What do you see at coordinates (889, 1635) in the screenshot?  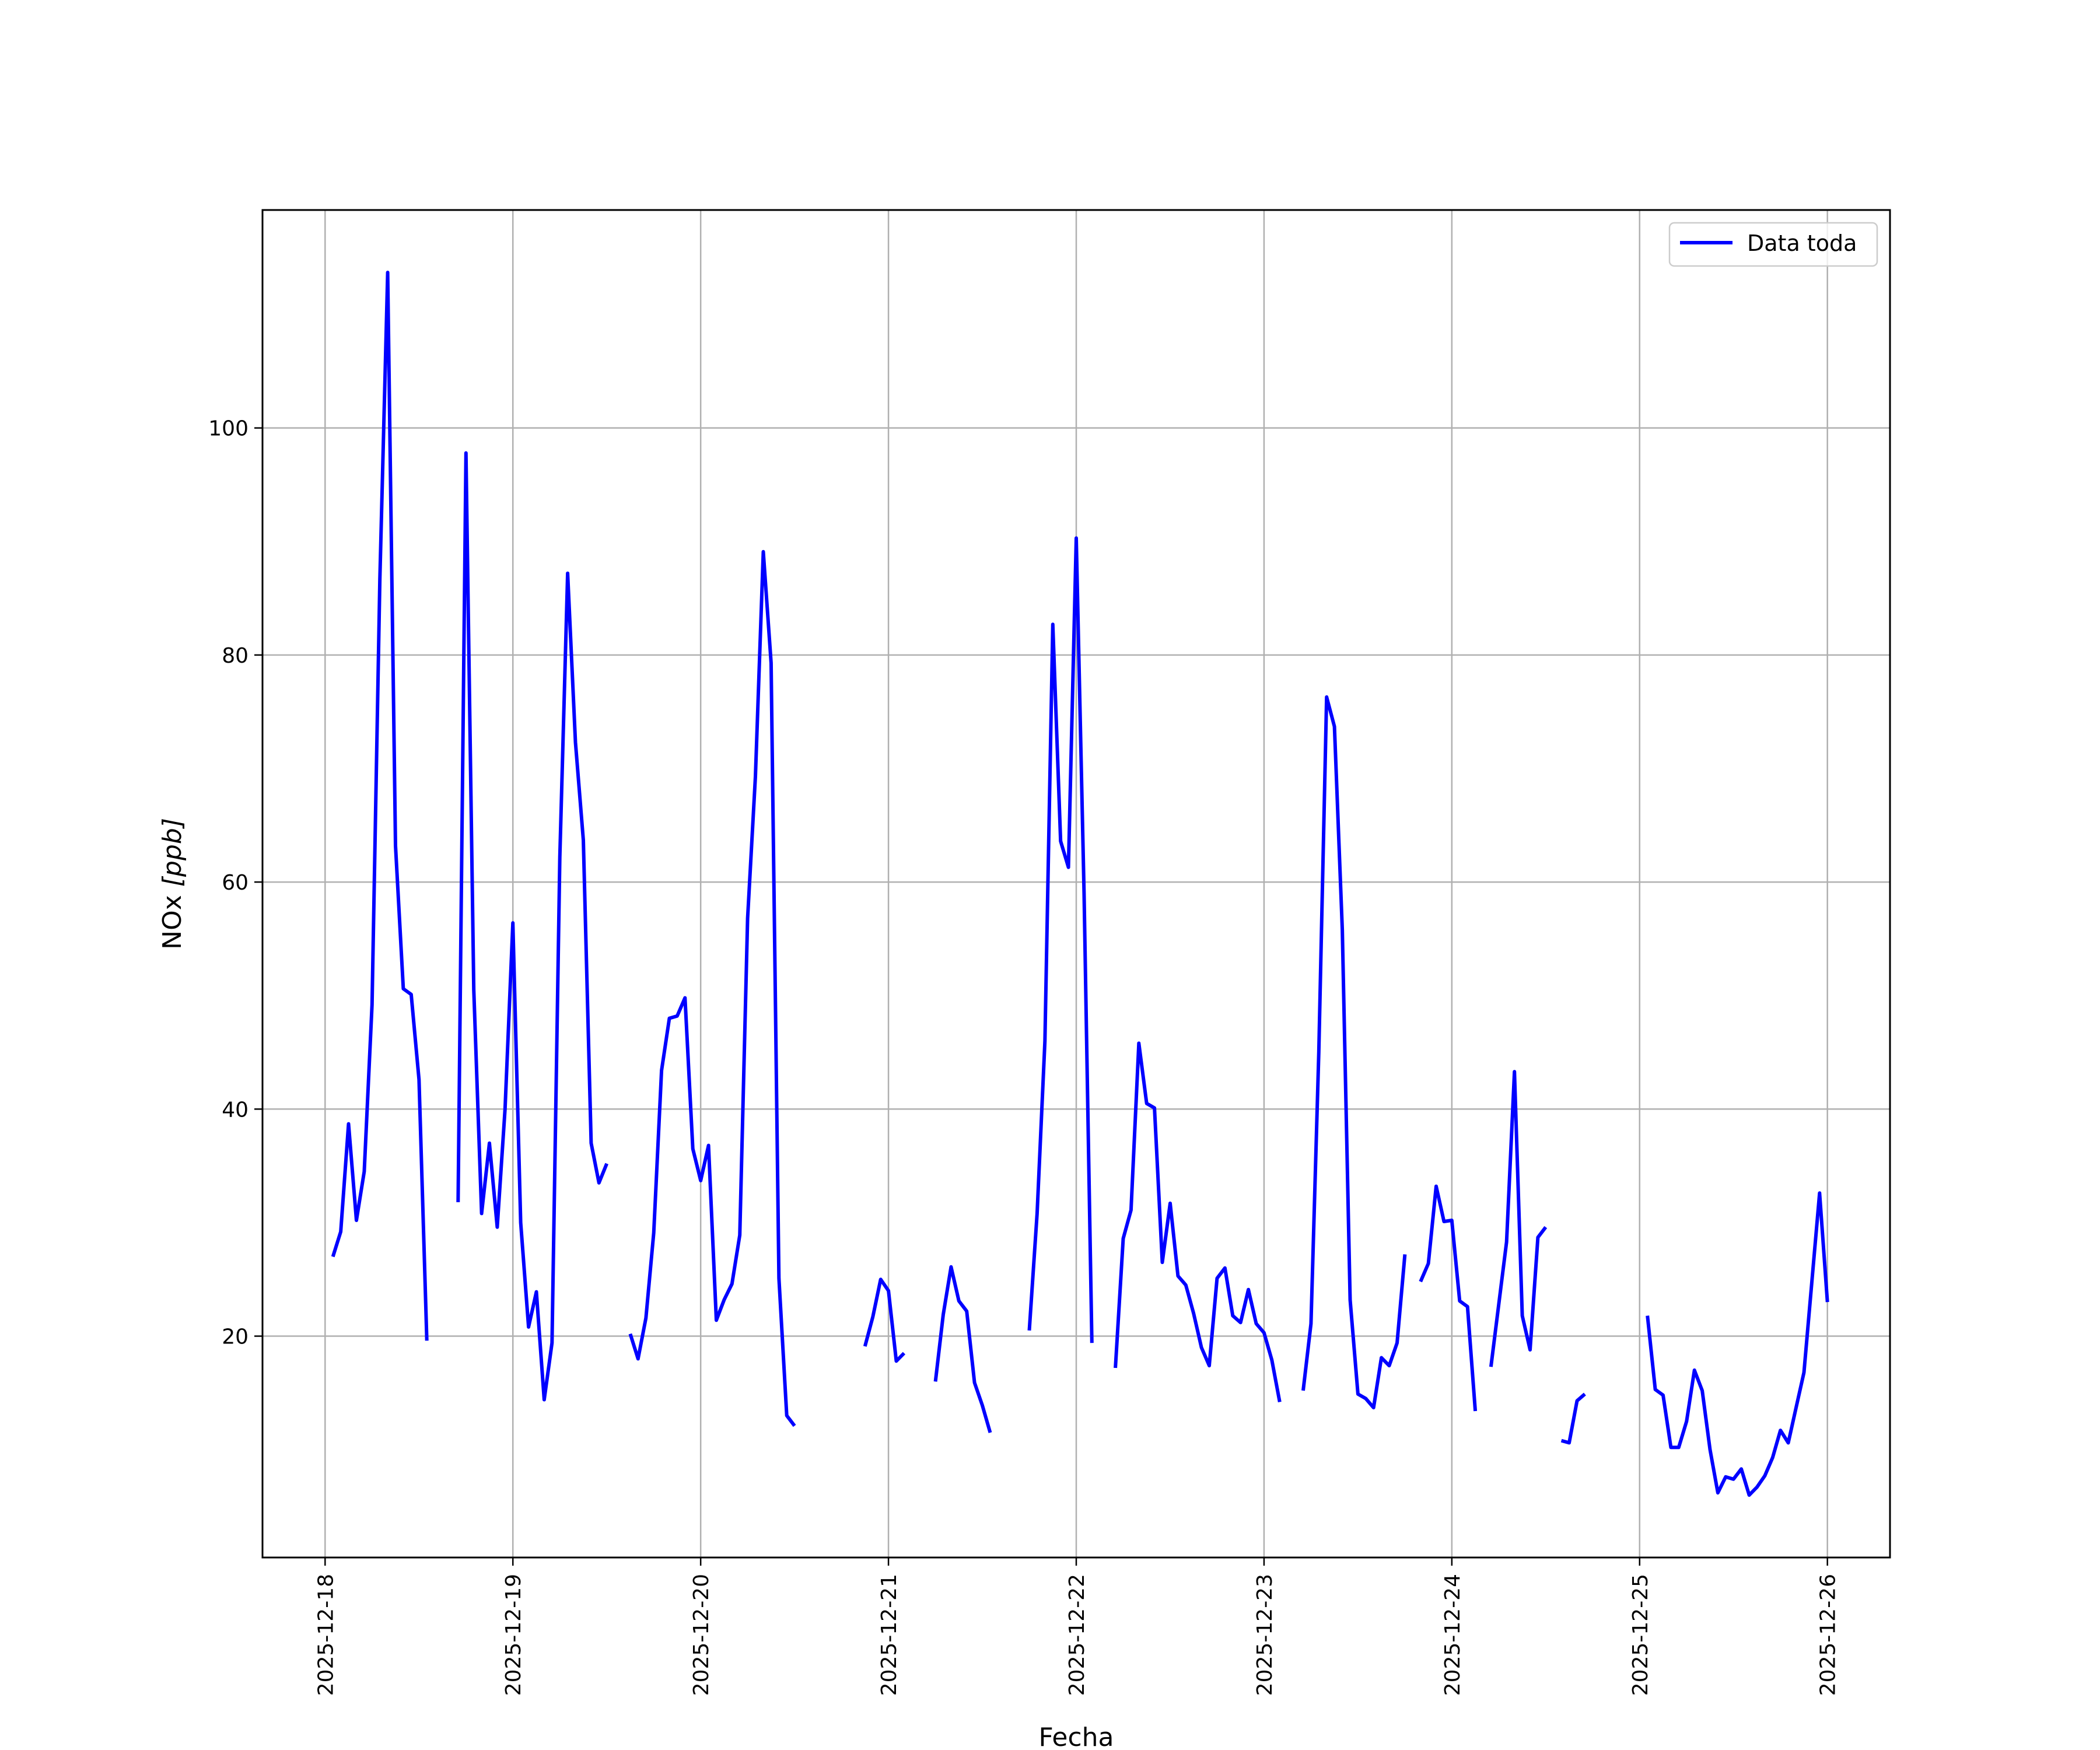 I see `x-tick-label: 2025-12-21` at bounding box center [889, 1635].